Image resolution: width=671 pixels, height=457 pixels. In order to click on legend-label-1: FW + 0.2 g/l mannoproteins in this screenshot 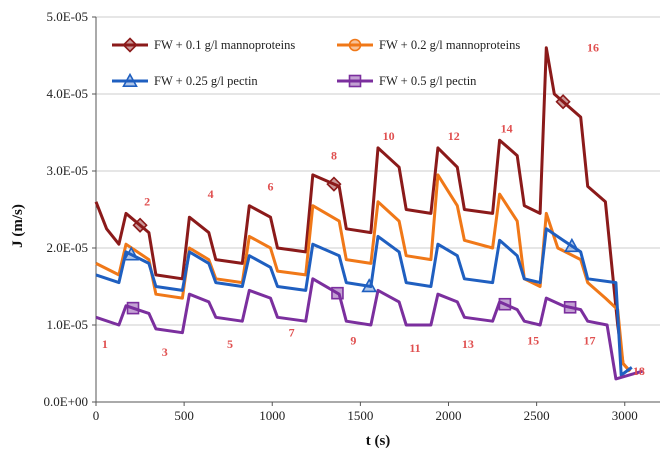, I will do `click(449, 45)`.